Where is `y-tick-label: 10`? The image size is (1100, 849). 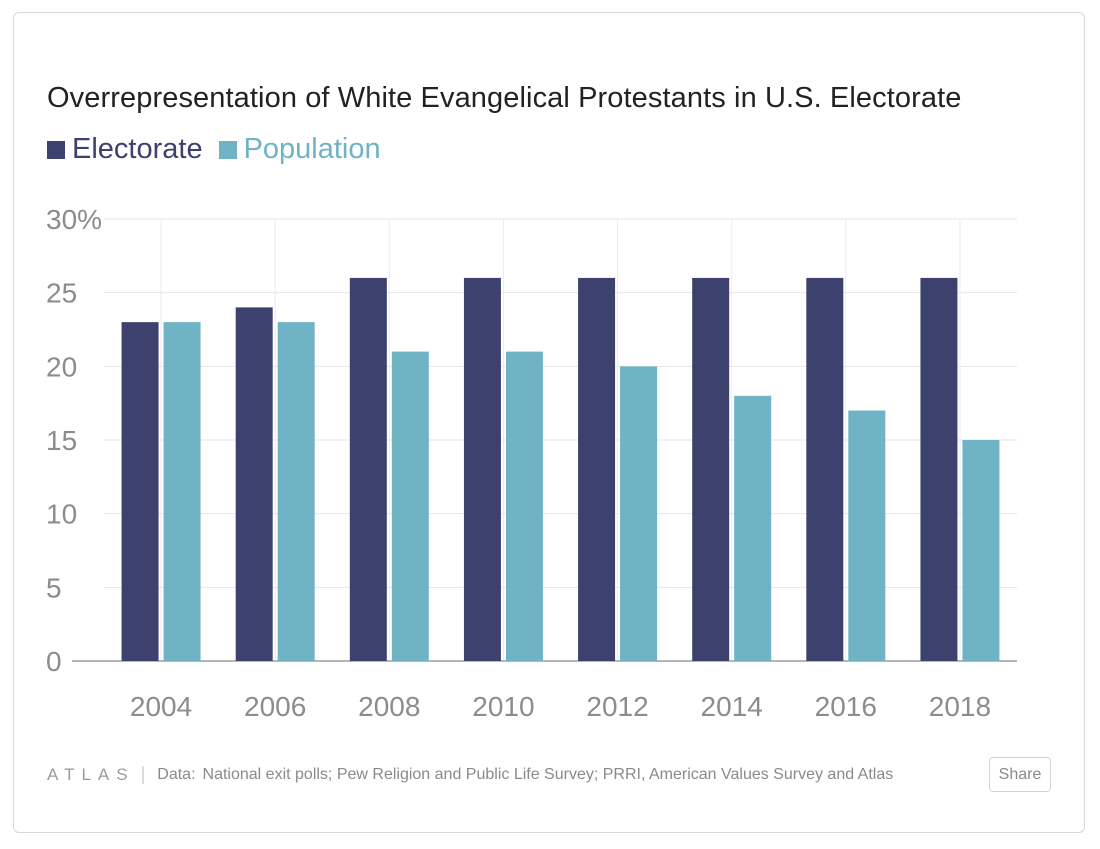 y-tick-label: 10 is located at coordinates (61, 514).